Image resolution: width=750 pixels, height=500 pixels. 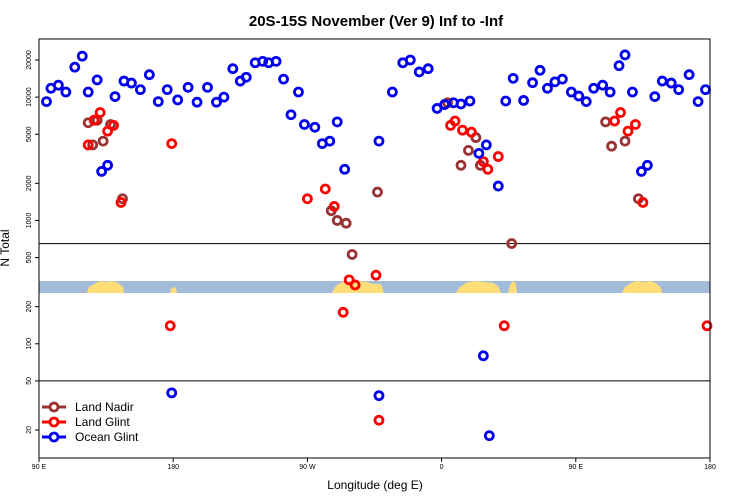 What do you see at coordinates (29, 430) in the screenshot?
I see `y-tick-label: 20` at bounding box center [29, 430].